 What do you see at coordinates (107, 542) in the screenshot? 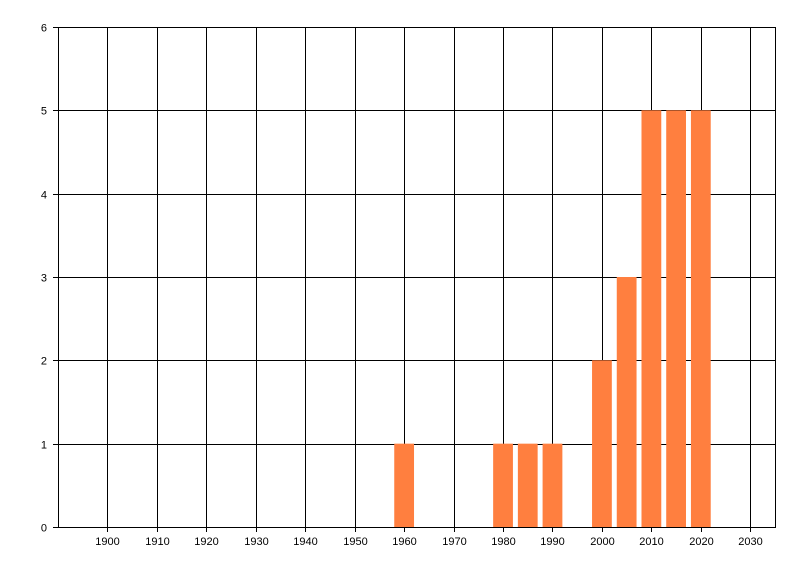
I see `x-tick-label: 1900` at bounding box center [107, 542].